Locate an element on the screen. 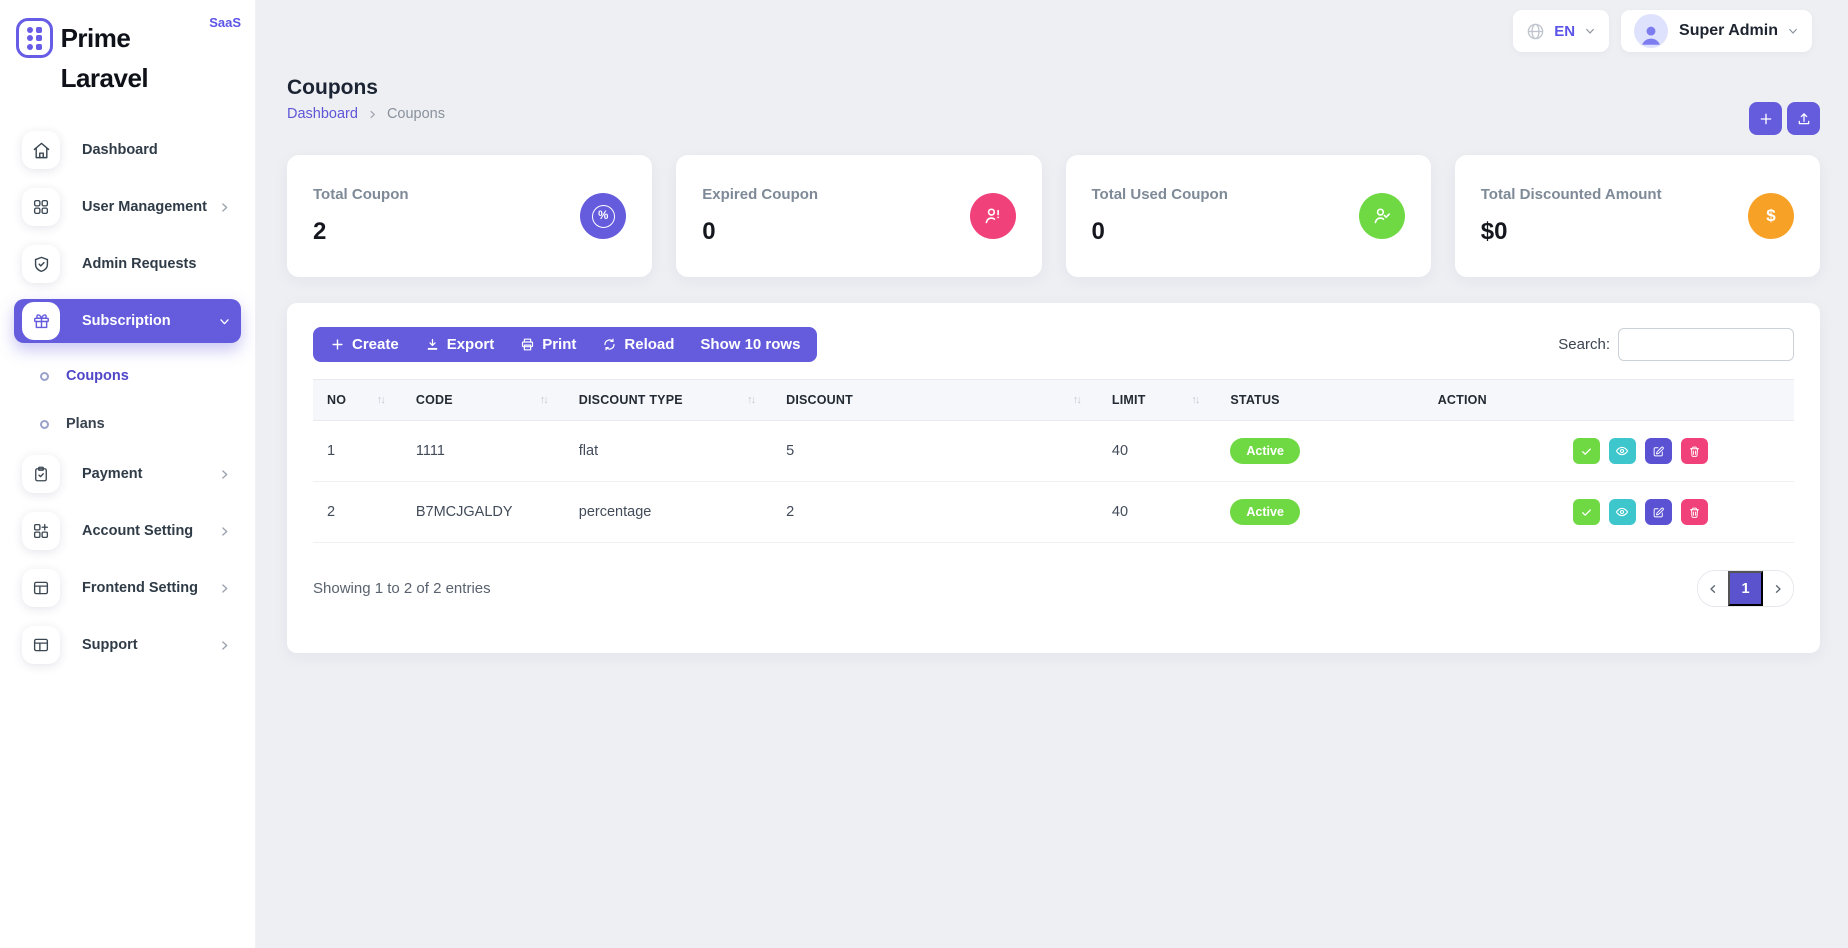  avatar is located at coordinates (1651, 31).